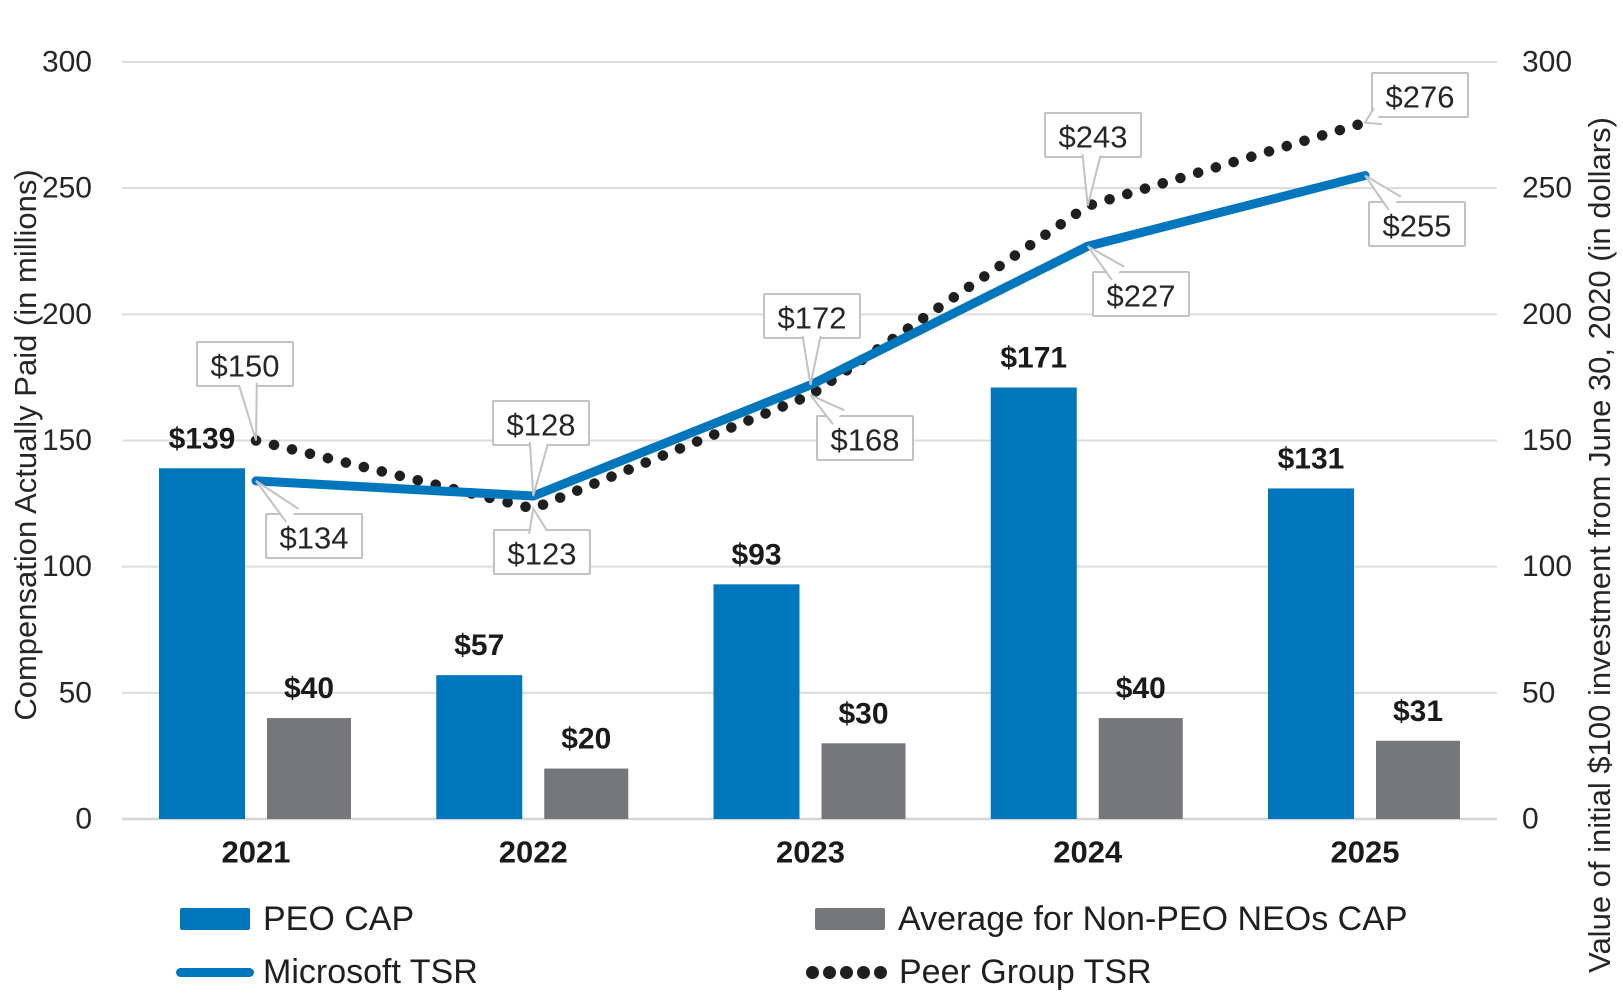 This screenshot has width=1623, height=1005. Describe the element at coordinates (756, 554) in the screenshot. I see `peo-cap-bar-label-2023: $93` at that location.